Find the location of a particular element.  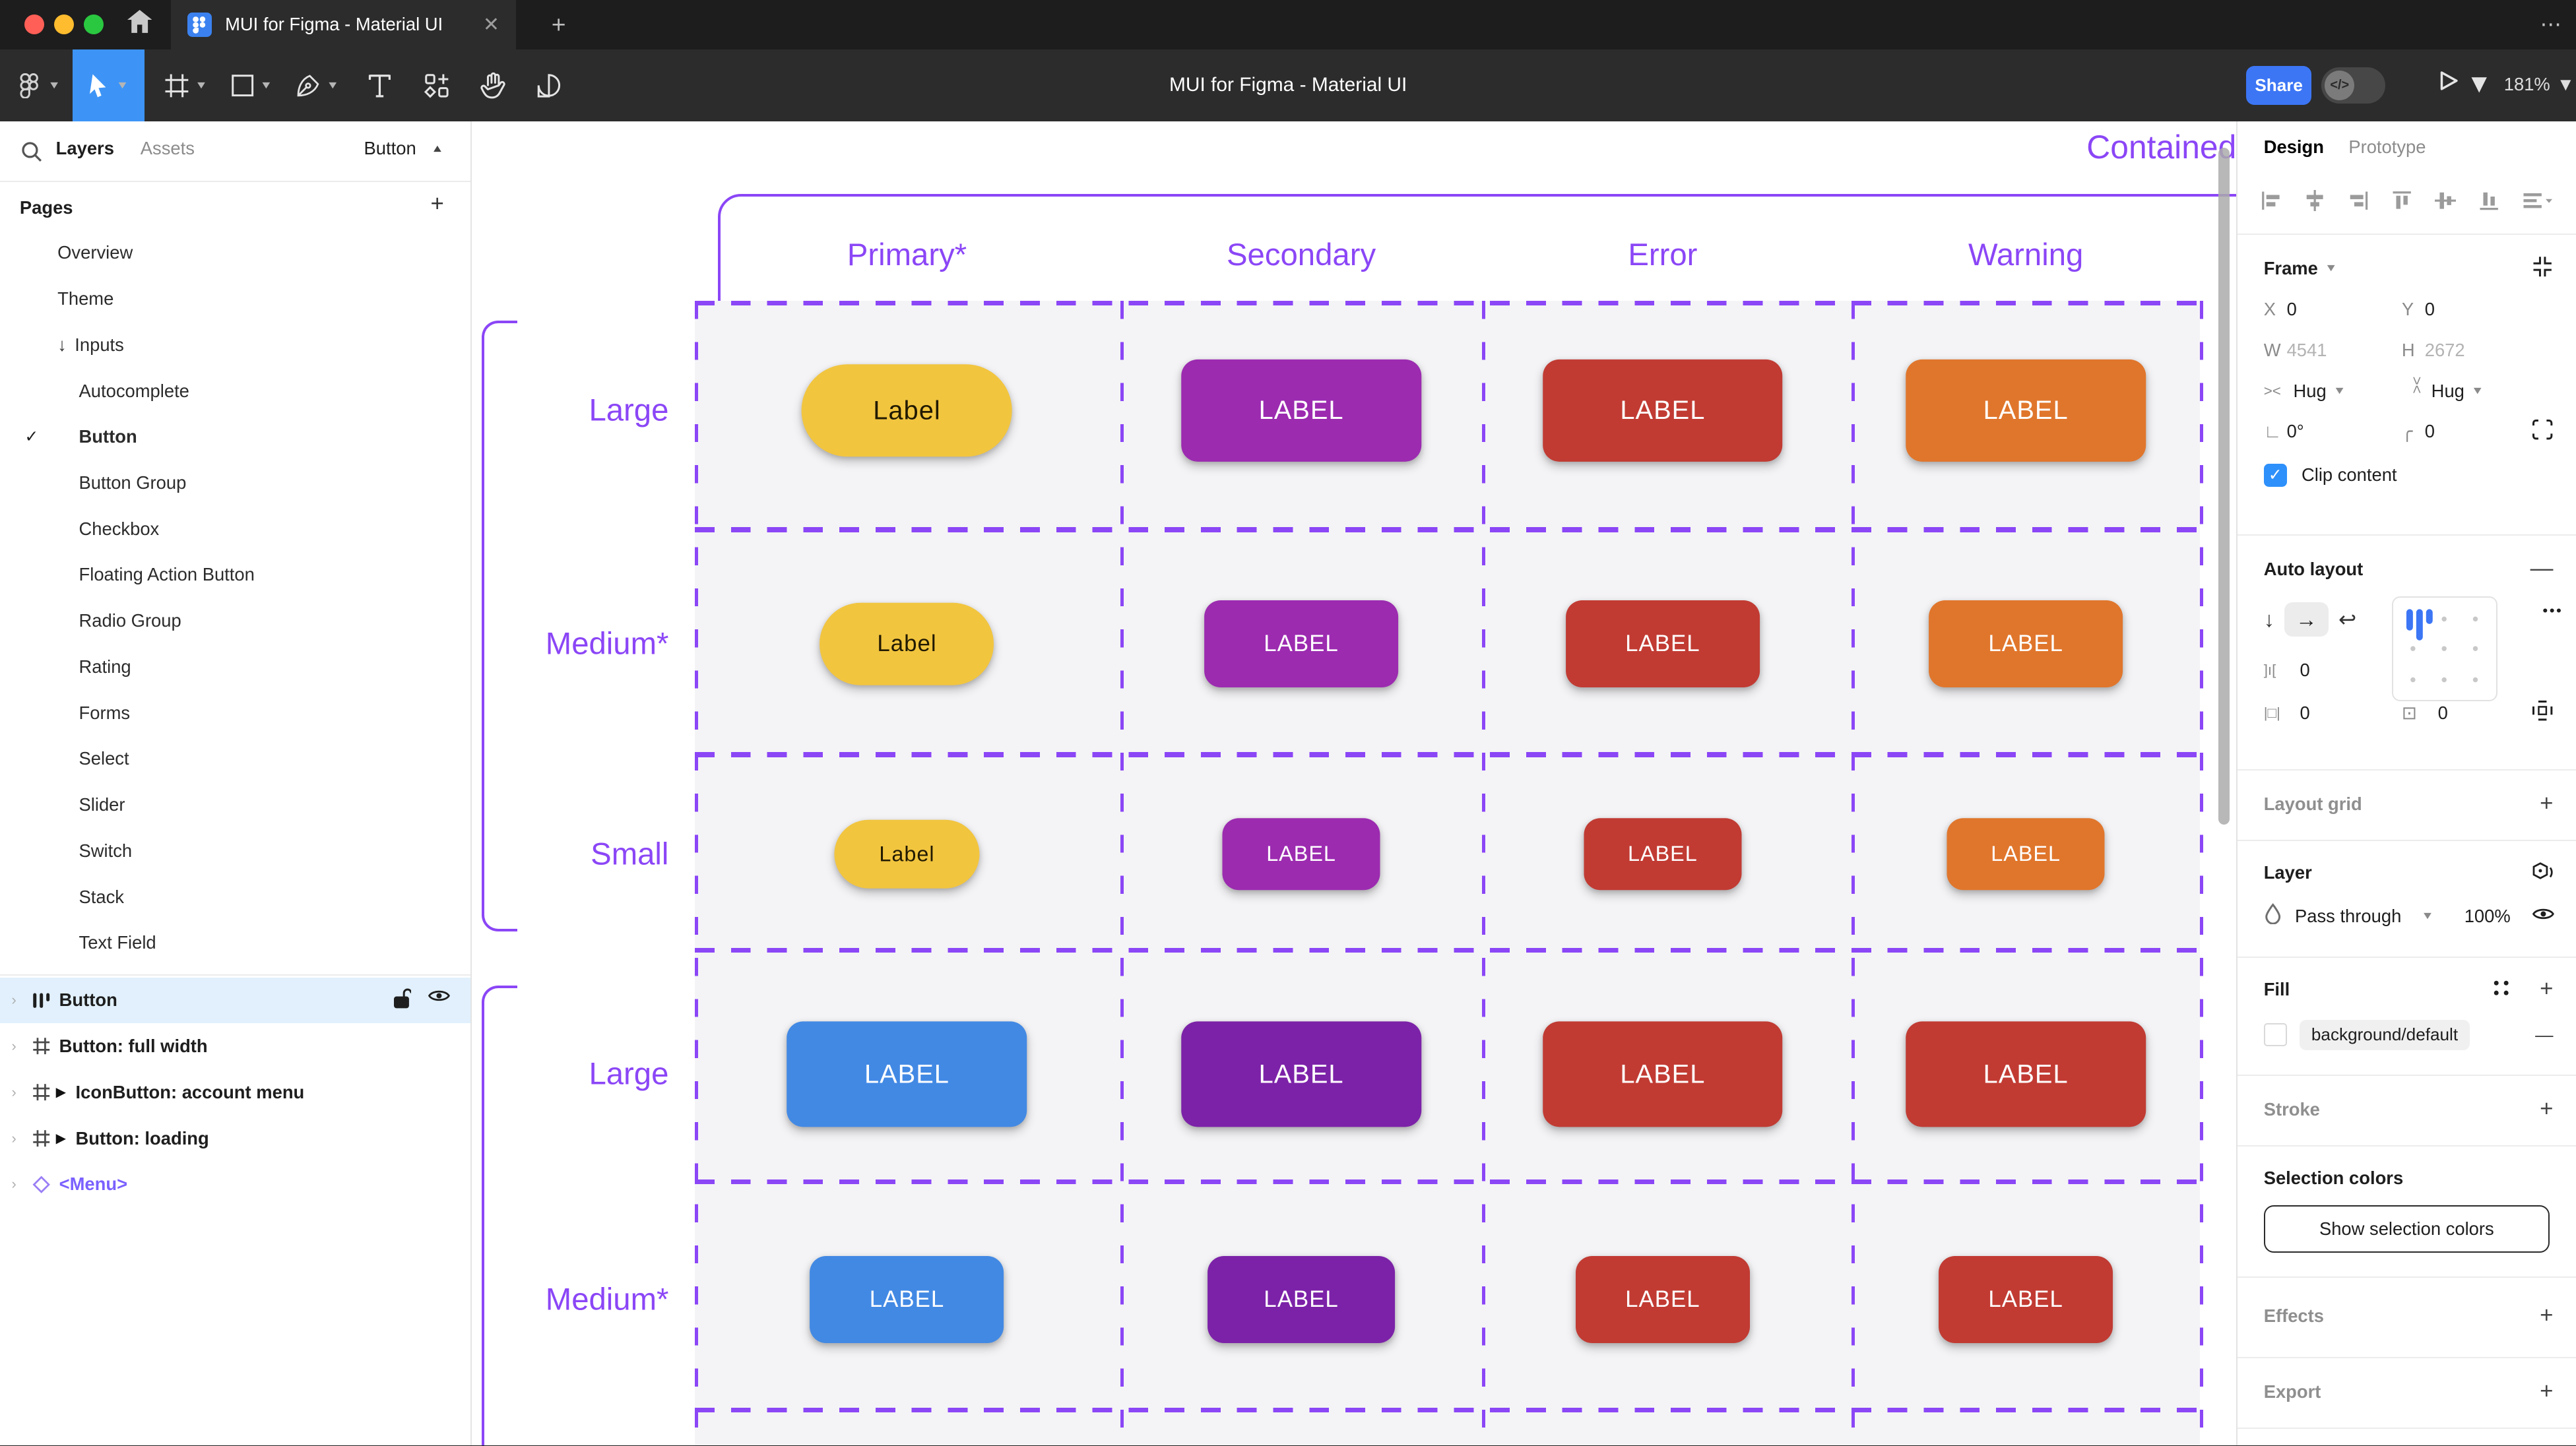

page-item-autocomplete: Autocomplete is located at coordinates (235, 391).